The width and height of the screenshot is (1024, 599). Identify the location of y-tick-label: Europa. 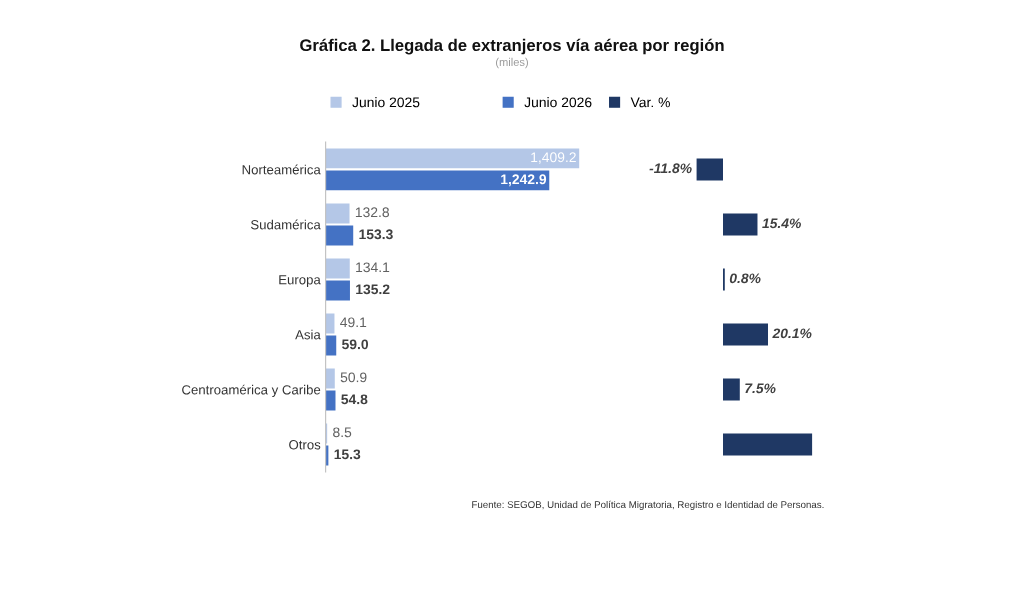
(300, 281).